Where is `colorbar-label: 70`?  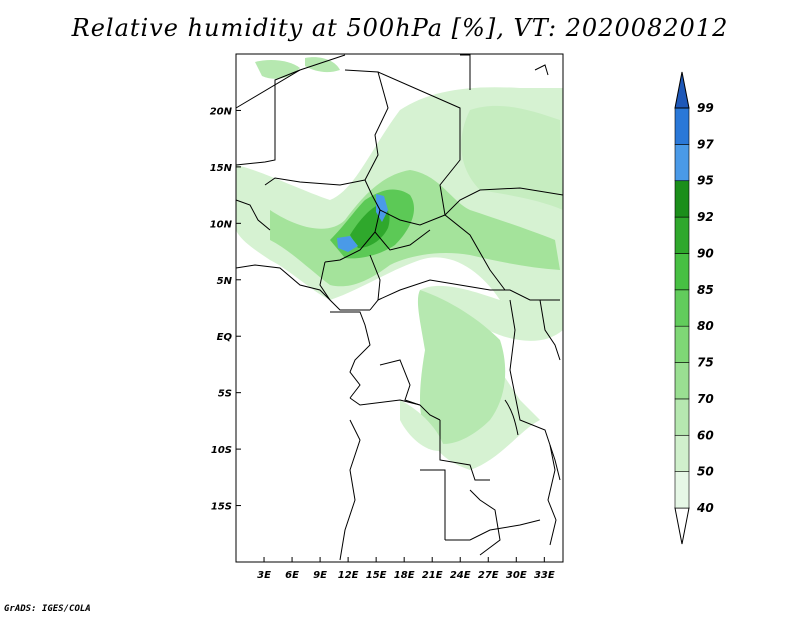
colorbar-label: 70 is located at coordinates (705, 399).